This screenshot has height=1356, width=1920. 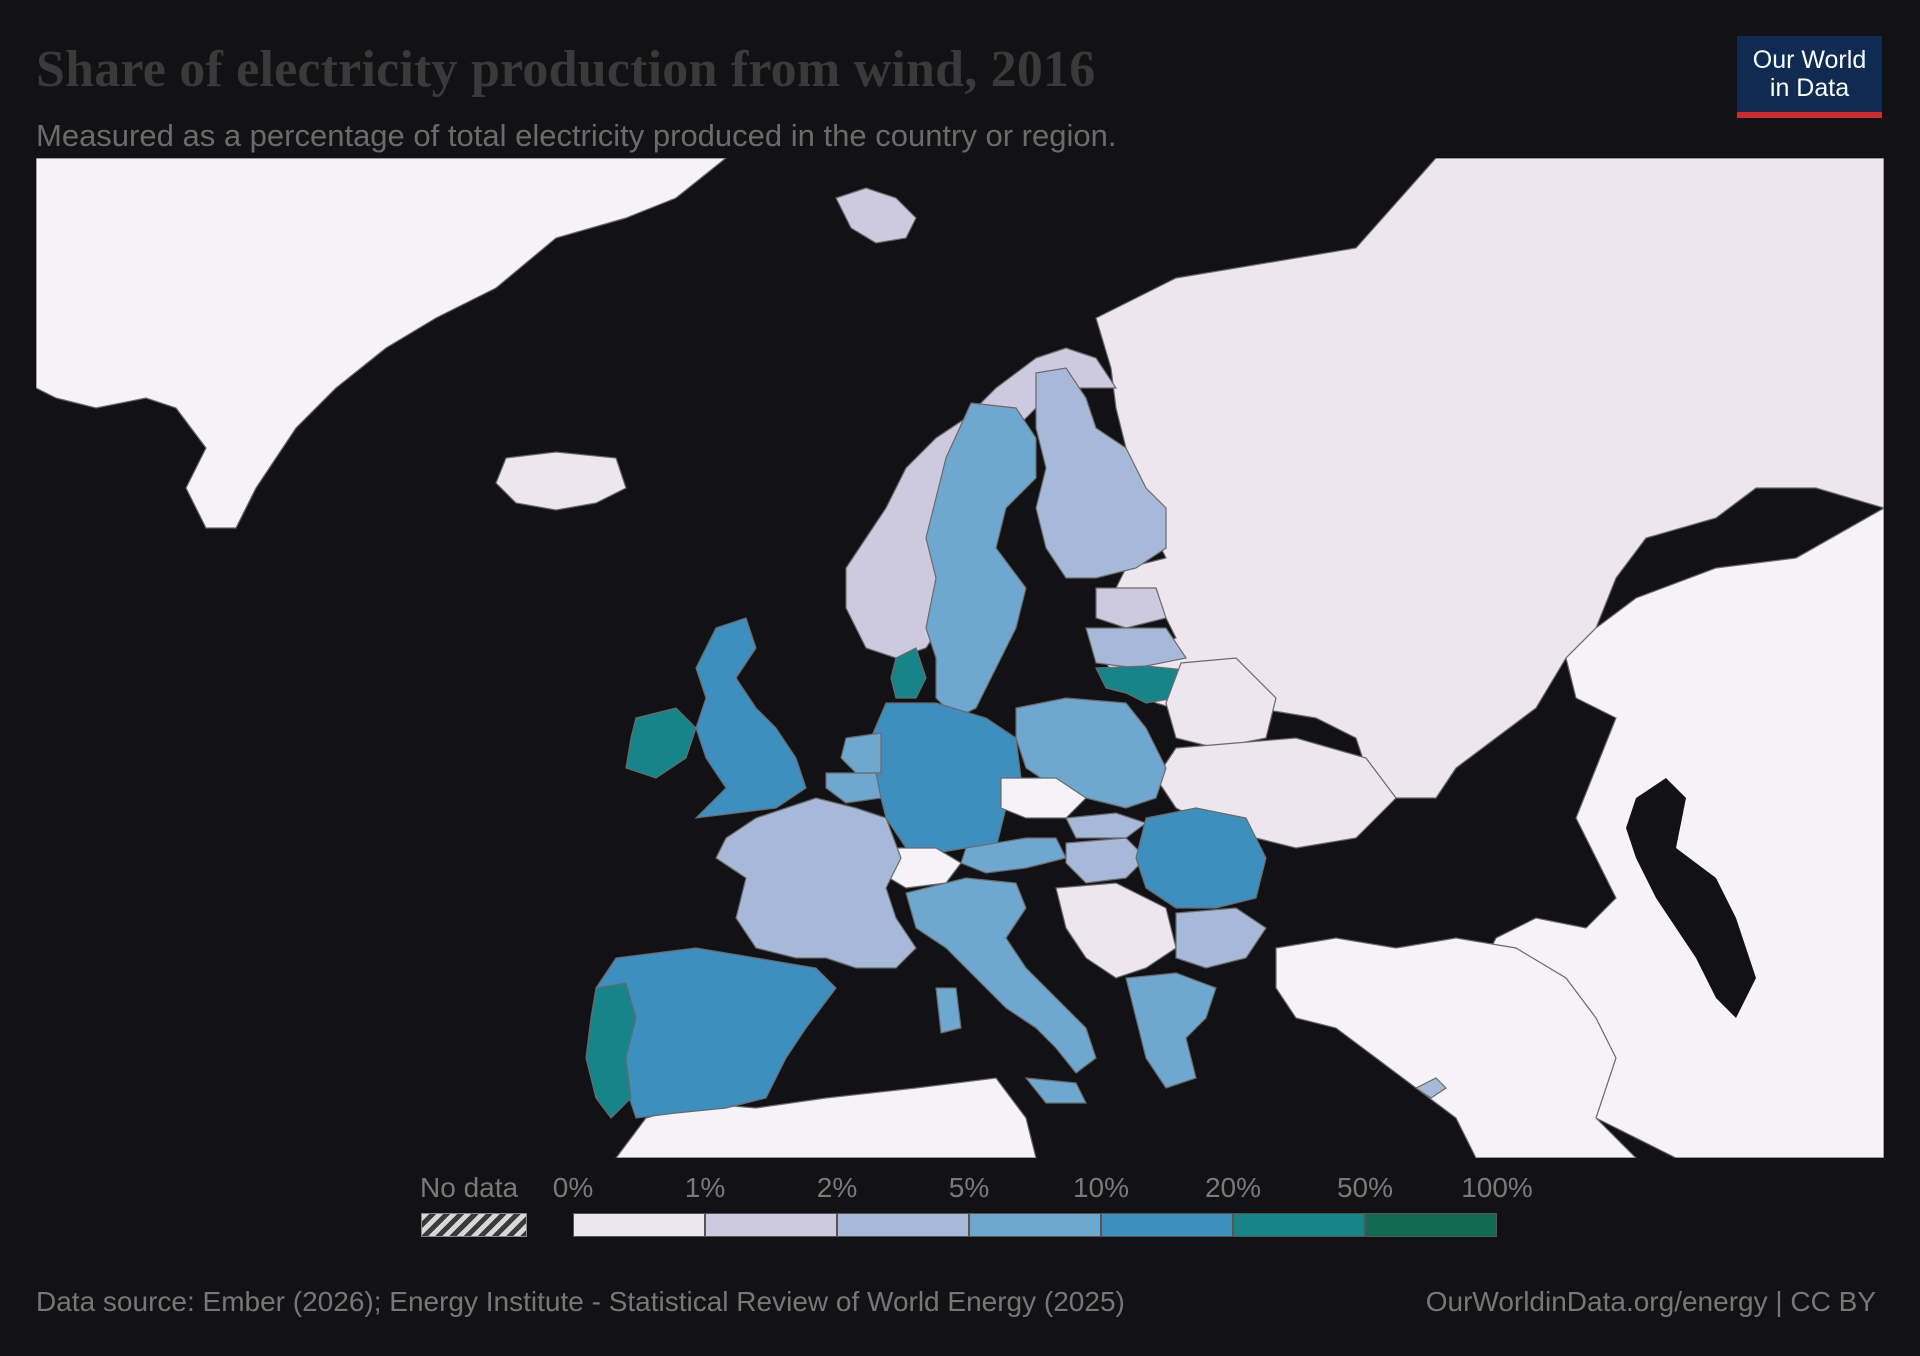 I want to click on region-greenland, so click(x=381, y=343).